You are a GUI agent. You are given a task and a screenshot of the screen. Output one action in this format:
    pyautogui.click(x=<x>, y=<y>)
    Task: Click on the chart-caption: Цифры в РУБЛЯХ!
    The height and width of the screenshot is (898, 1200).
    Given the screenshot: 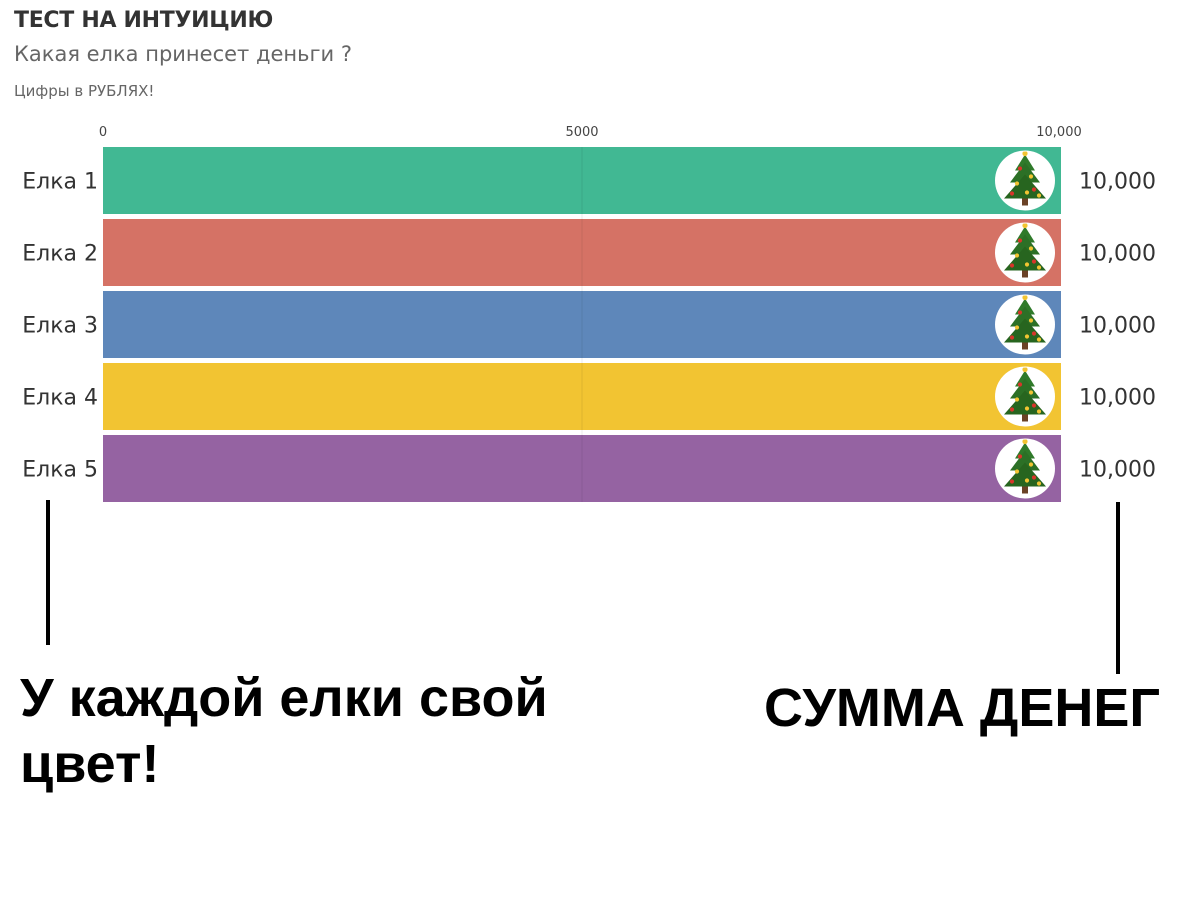 What is the action you would take?
    pyautogui.click(x=84, y=91)
    